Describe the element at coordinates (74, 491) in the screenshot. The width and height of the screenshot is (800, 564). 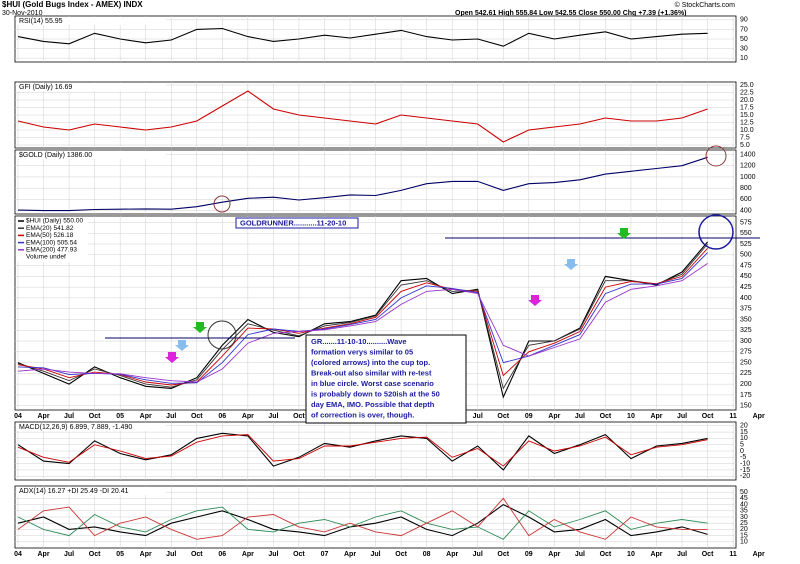
I see `panel-title: ADX(14) 16.27 +DI 25.49 -DI 20.41` at that location.